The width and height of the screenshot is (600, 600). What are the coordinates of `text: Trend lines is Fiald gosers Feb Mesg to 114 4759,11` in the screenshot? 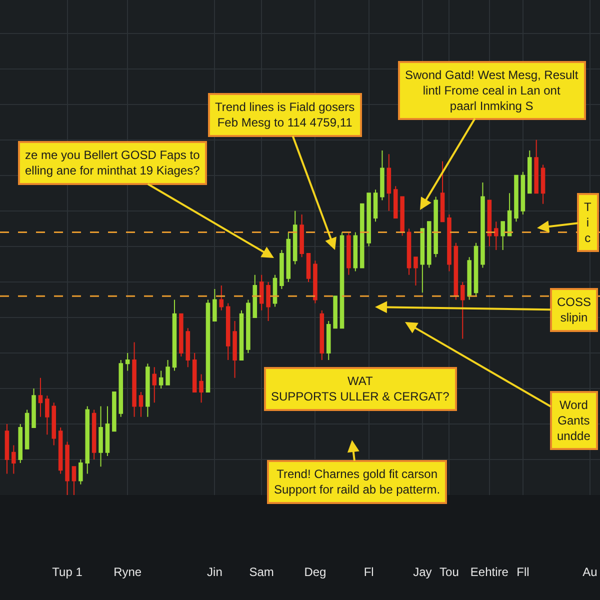 It's located at (285, 115).